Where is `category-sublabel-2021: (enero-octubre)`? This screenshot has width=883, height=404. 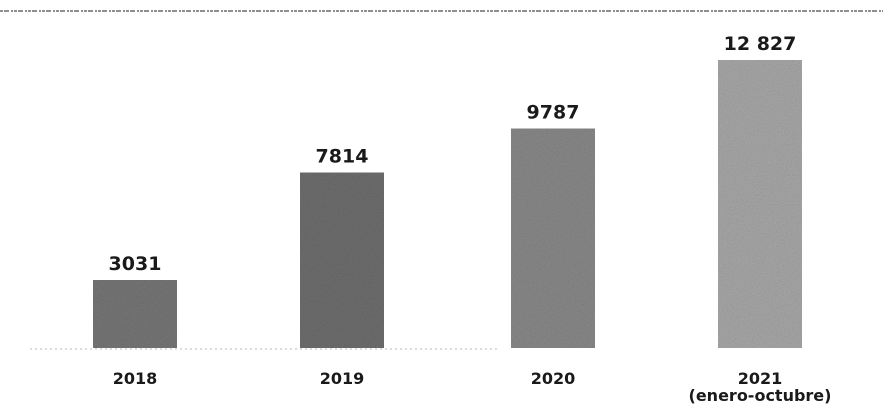 category-sublabel-2021: (enero-octubre) is located at coordinates (760, 395).